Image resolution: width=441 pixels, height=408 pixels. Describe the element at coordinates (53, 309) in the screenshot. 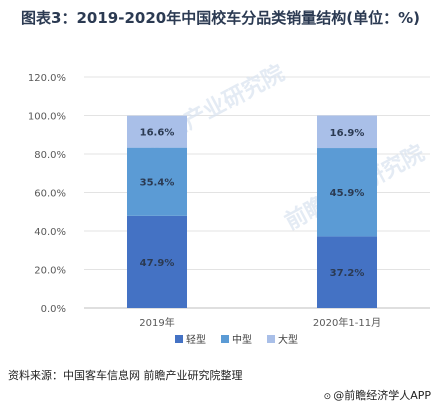

I see `y-tick-label: 0.0%` at that location.